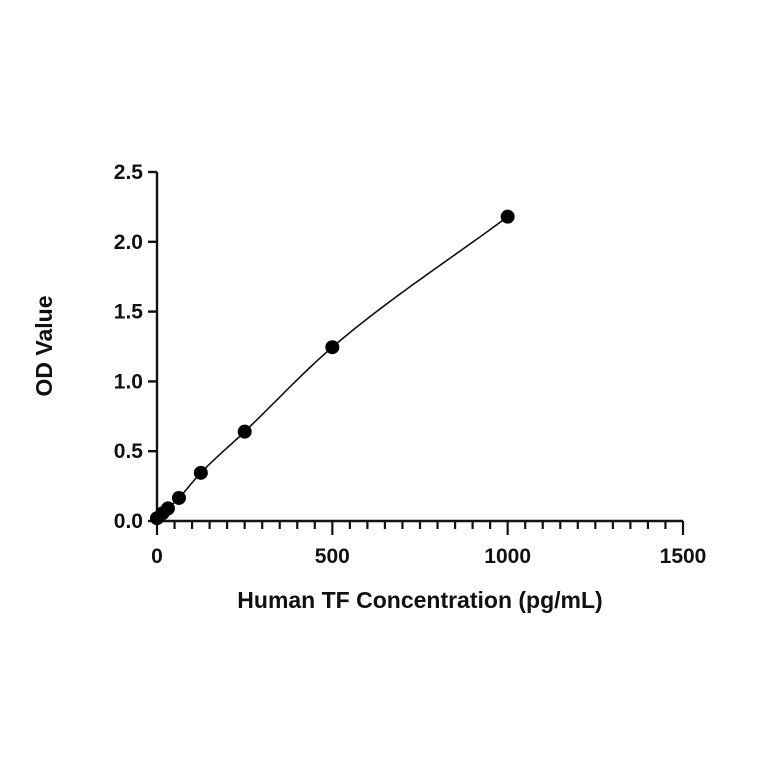  What do you see at coordinates (157, 556) in the screenshot?
I see `x-tick-label: 0` at bounding box center [157, 556].